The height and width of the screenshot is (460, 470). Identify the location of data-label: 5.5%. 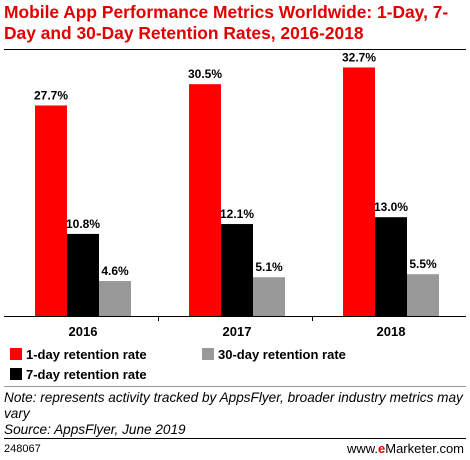
(423, 264).